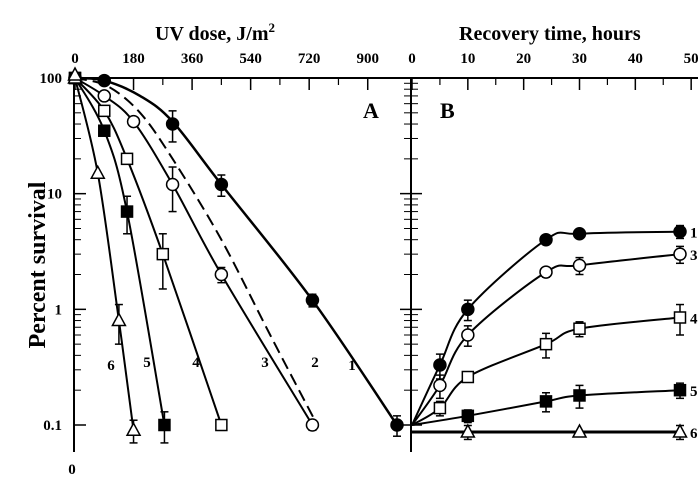 Image resolution: width=698 pixels, height=487 pixels. Describe the element at coordinates (467, 59) in the screenshot. I see `panel-b-x-tick-label: 10` at that location.